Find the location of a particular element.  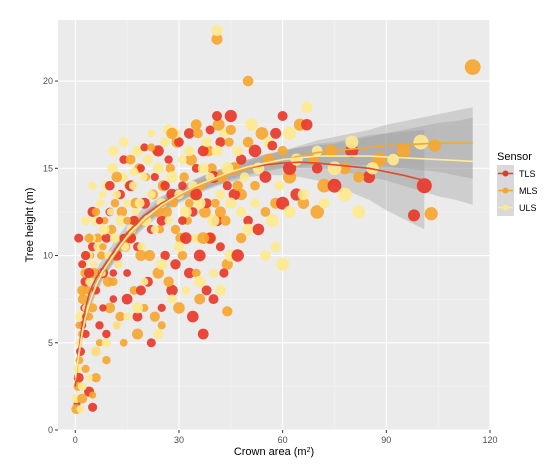

x-axis-title: Crown area (m2) is located at coordinates (274, 452).